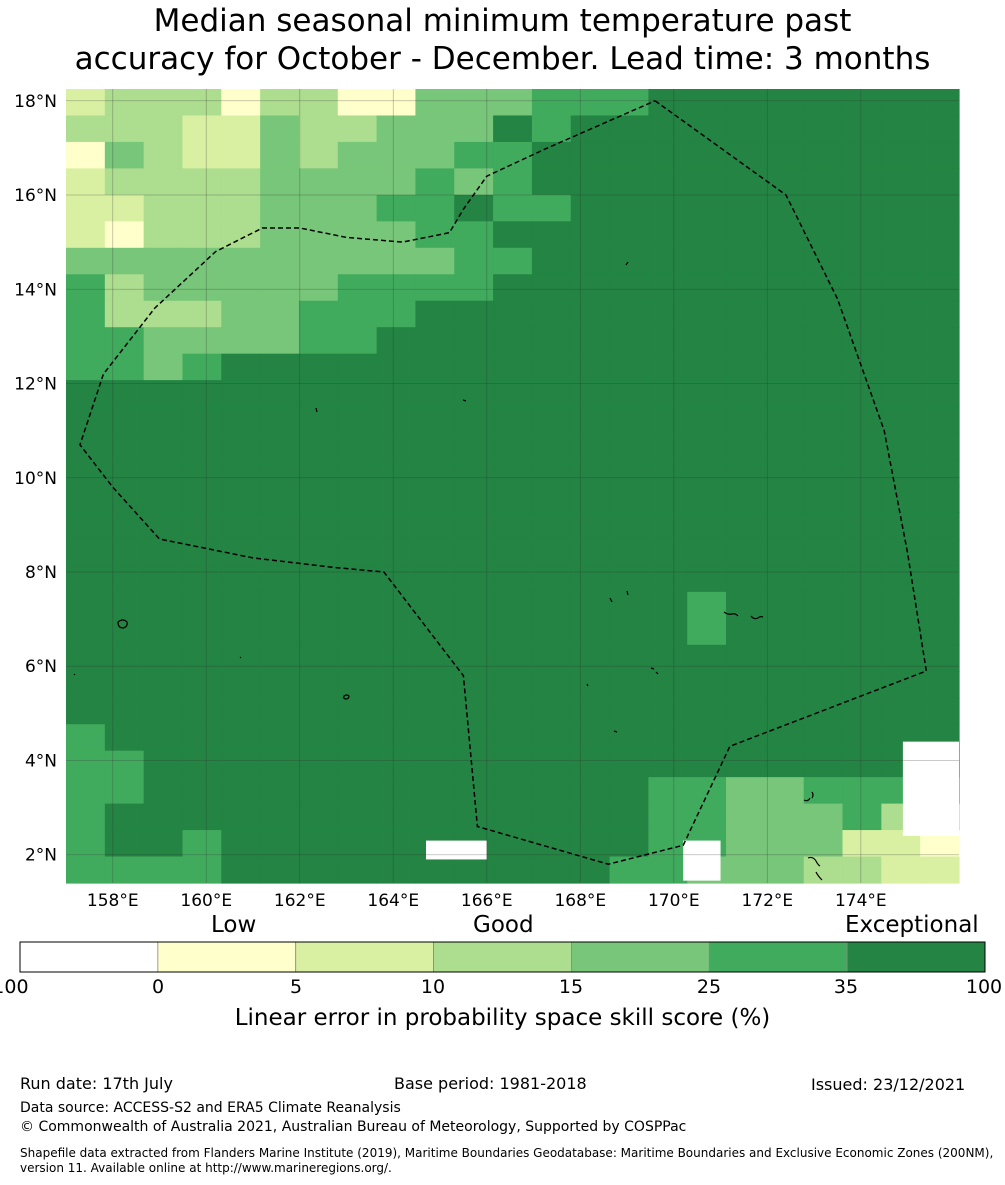 The image size is (1005, 1185). I want to click on colorbar-tick: 100, so click(984, 987).